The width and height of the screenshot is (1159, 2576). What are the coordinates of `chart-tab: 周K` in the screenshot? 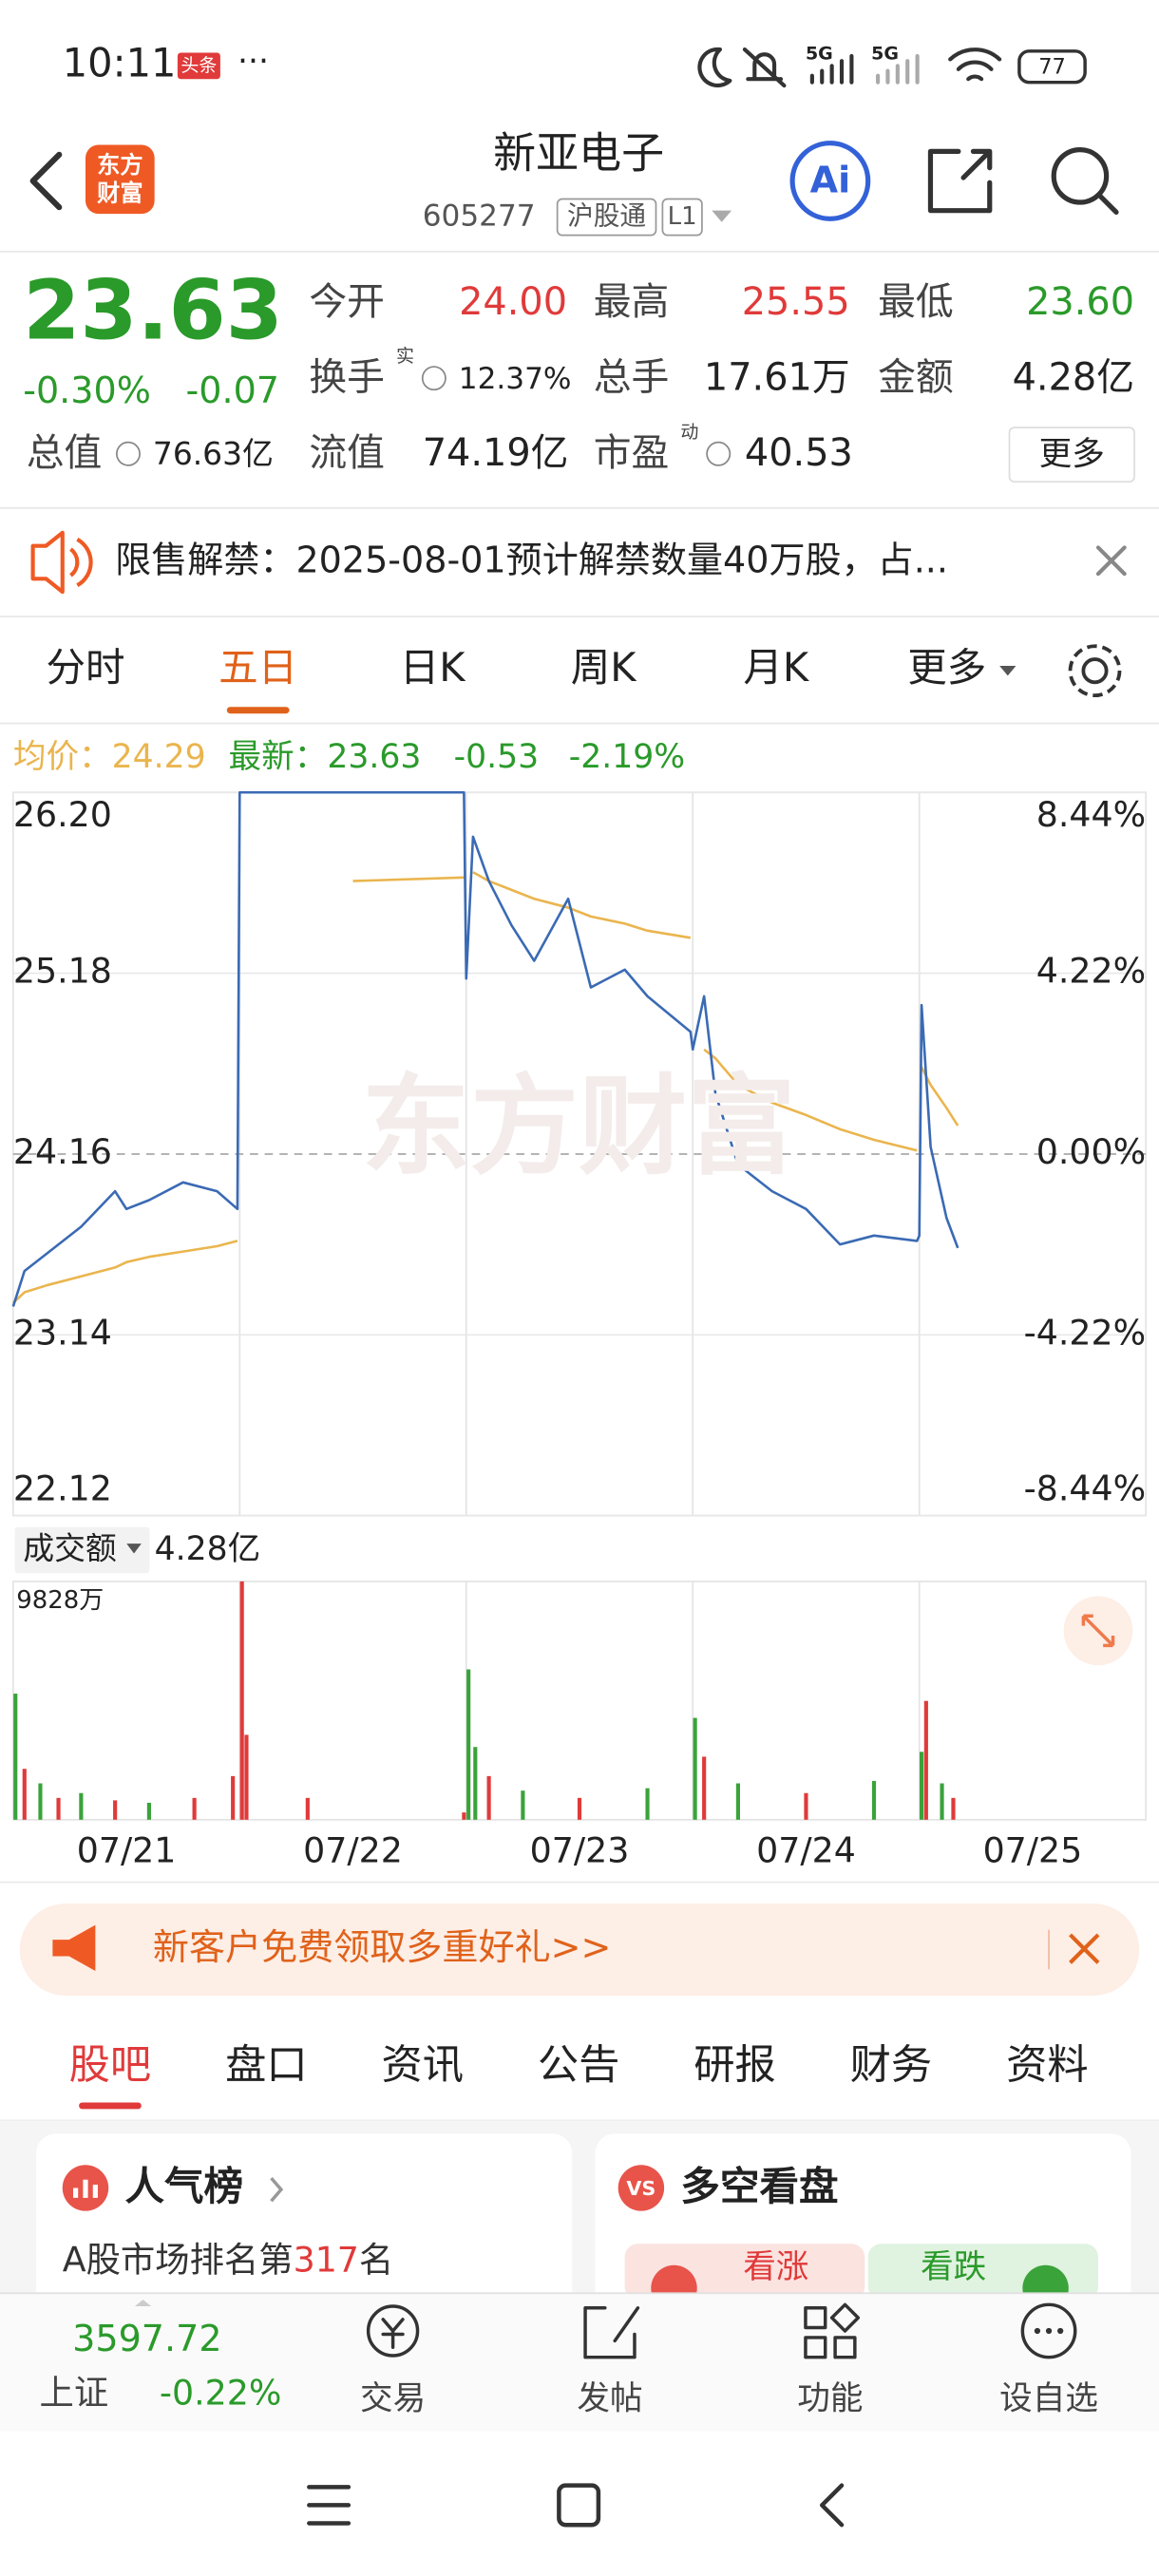 It's located at (604, 667).